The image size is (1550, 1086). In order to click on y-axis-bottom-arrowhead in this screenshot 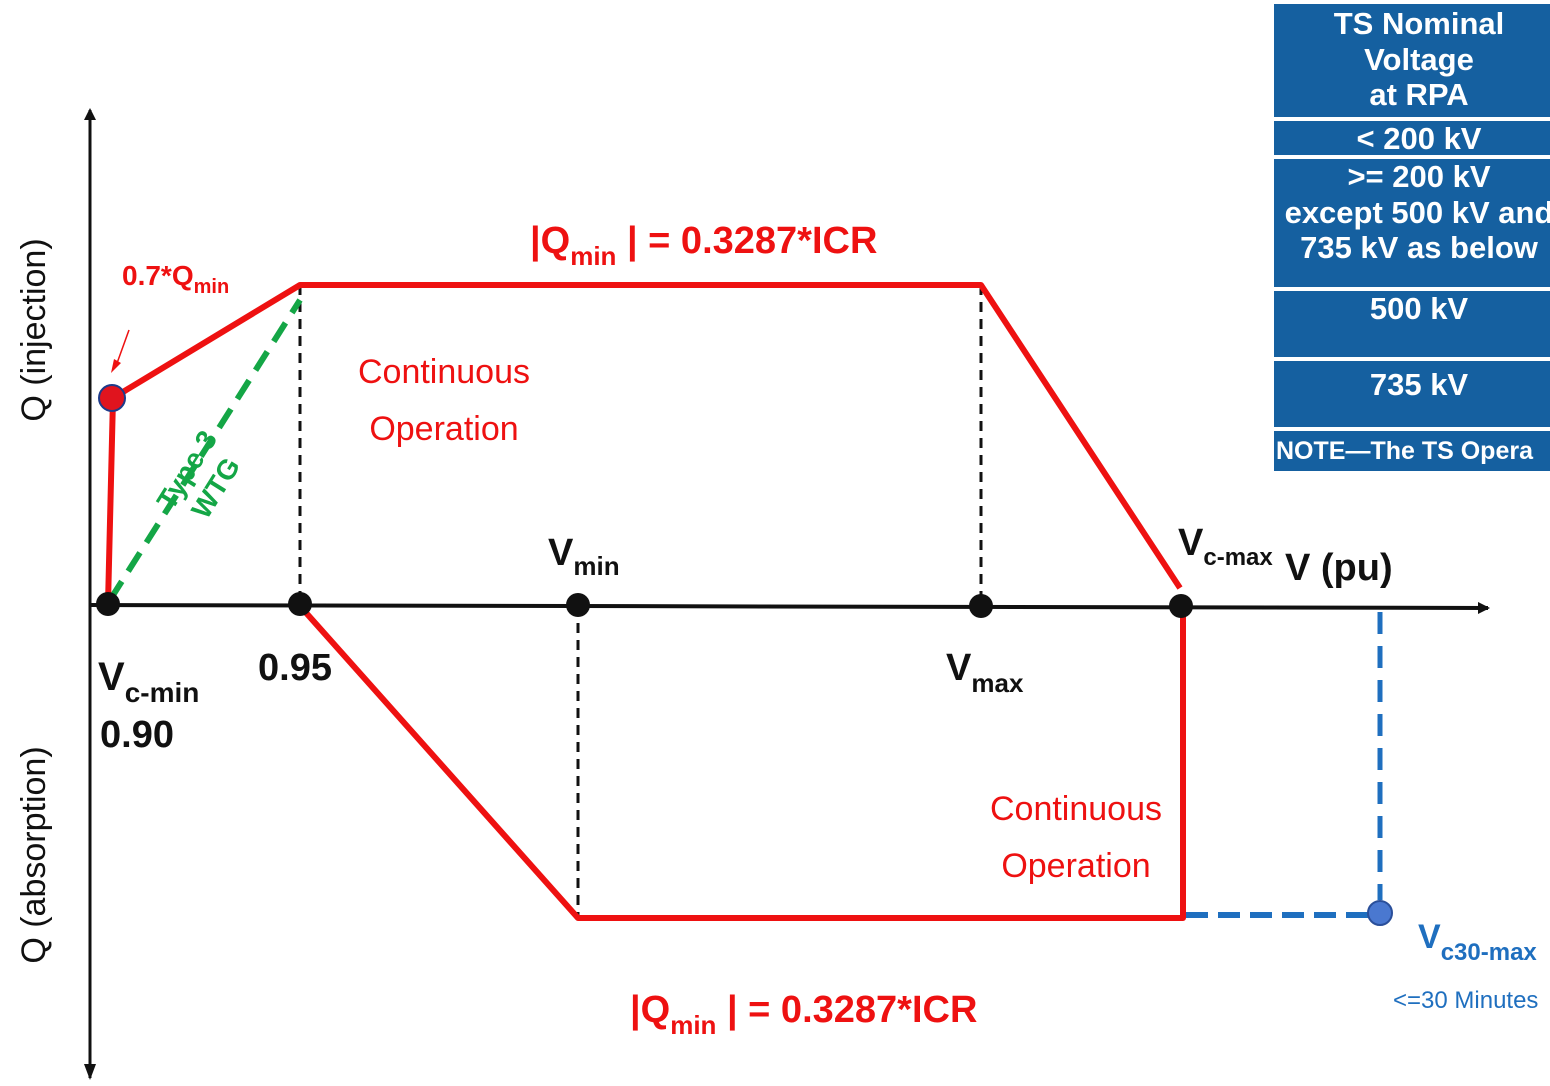, I will do `click(90, 1072)`.